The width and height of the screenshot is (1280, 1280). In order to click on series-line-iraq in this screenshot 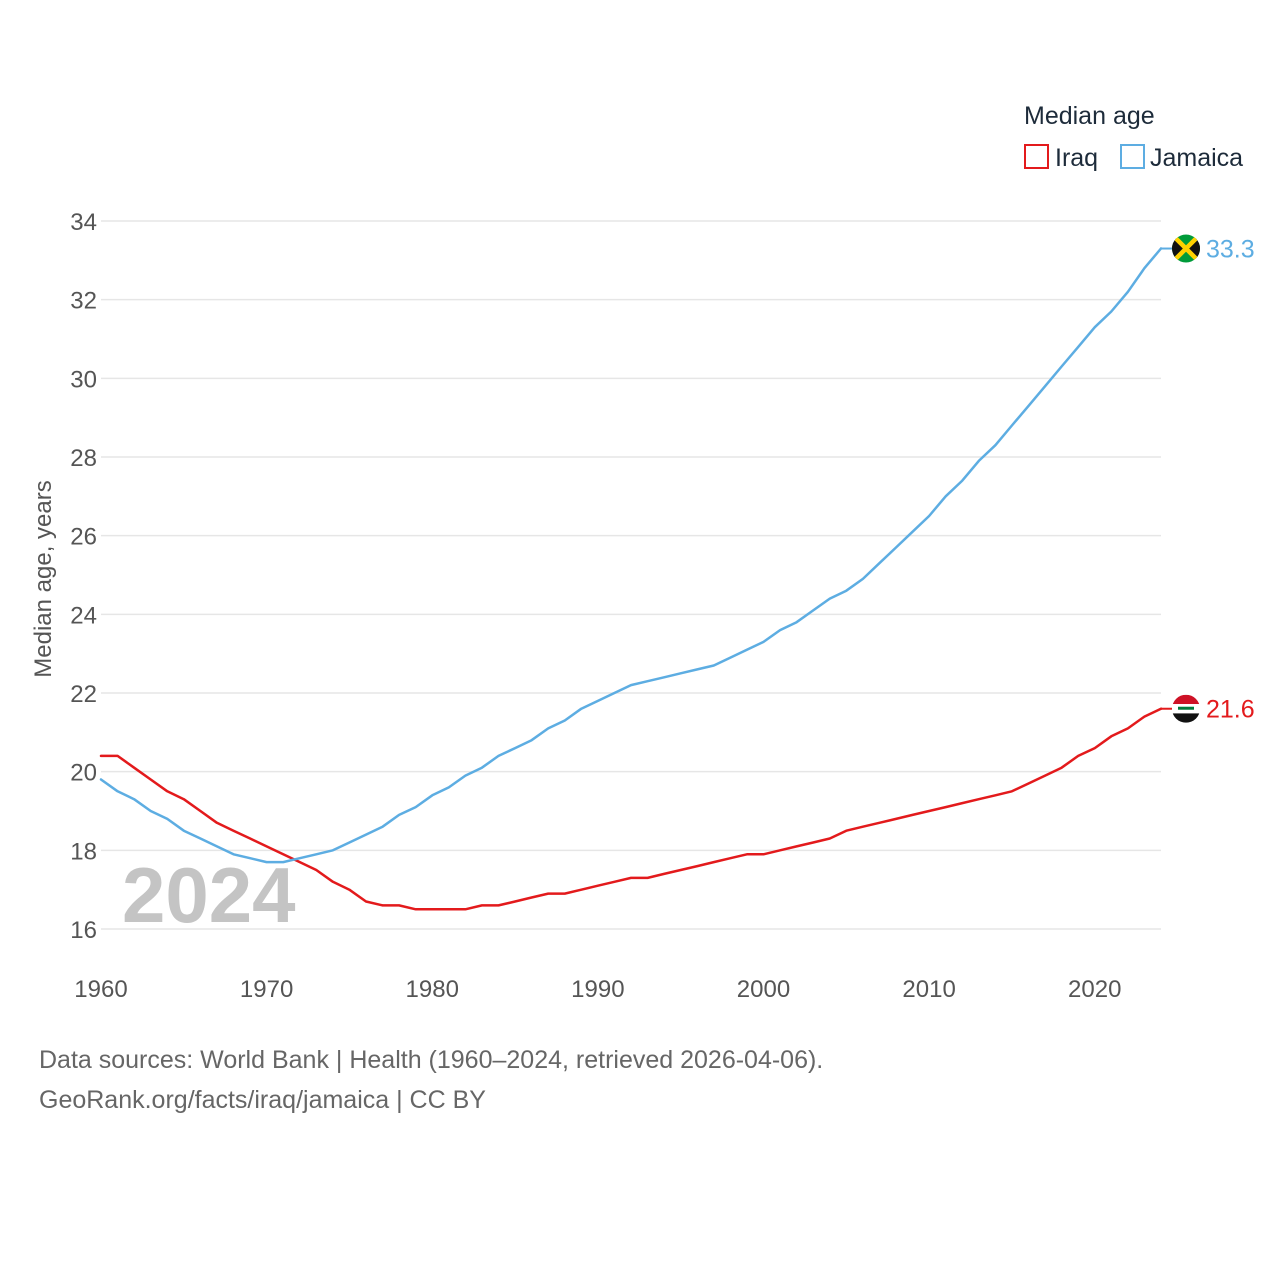, I will do `click(631, 809)`.